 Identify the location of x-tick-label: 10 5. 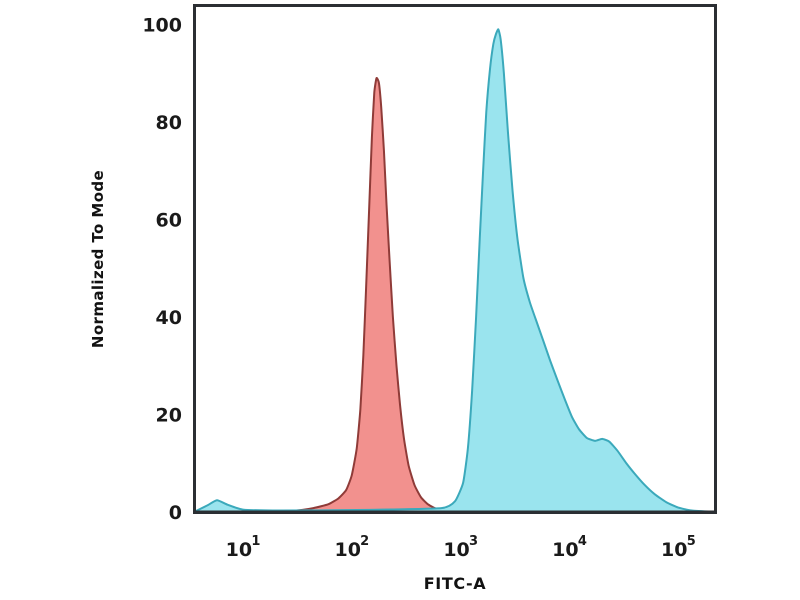
(678, 547).